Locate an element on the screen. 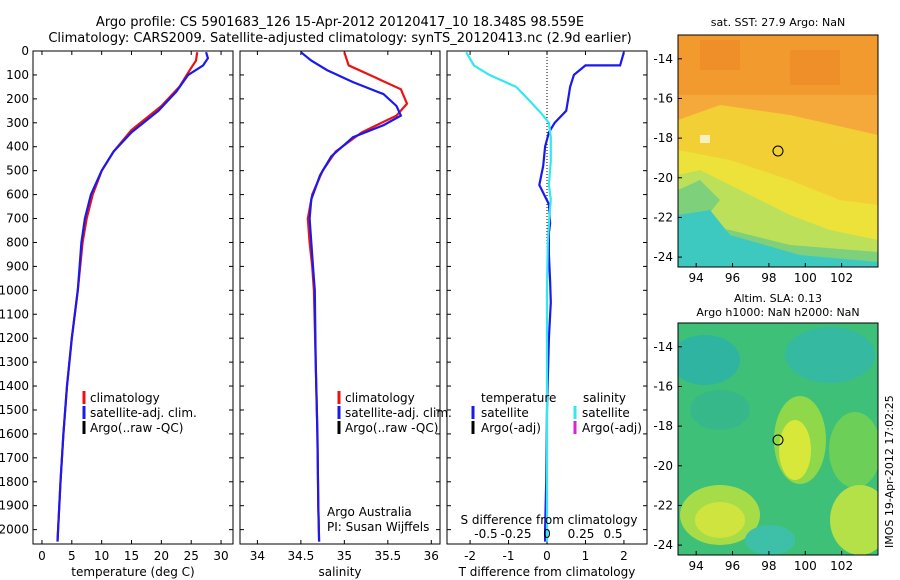 The height and width of the screenshot is (580, 900). series-line-temperature-satellite is located at coordinates (581, 296).